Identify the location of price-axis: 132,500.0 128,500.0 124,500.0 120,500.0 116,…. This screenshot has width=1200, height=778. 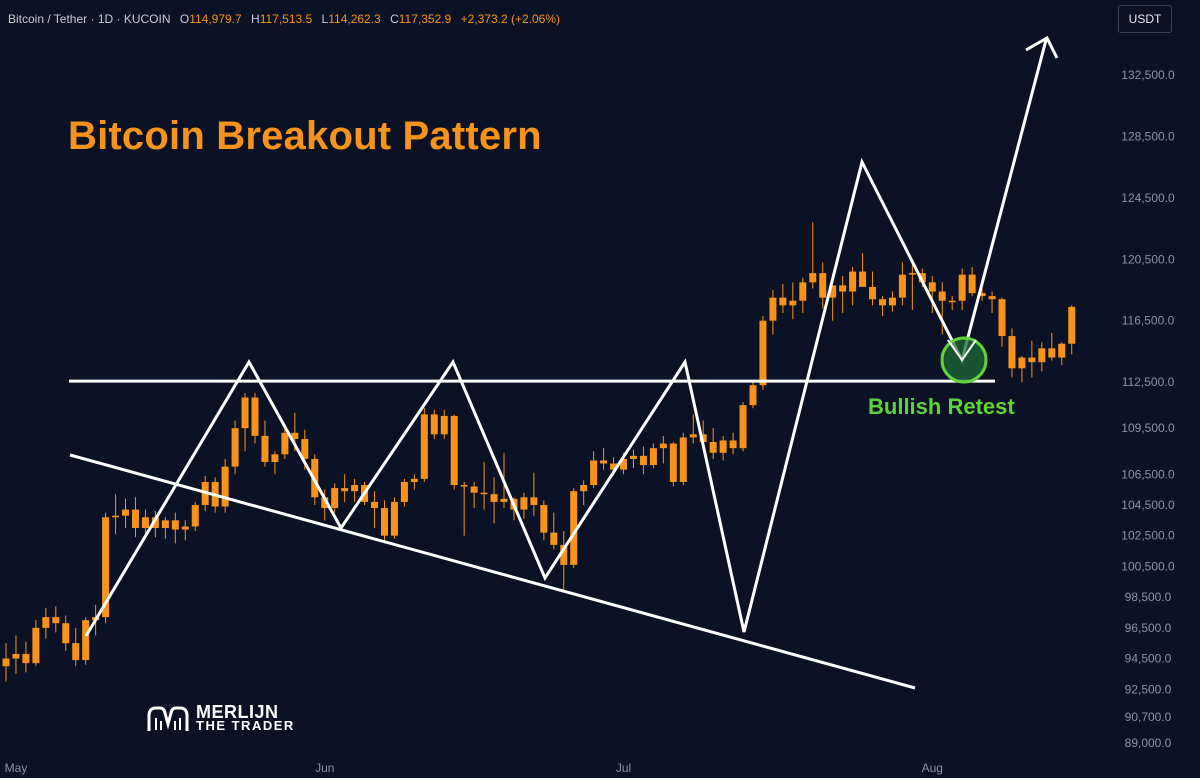
(1148, 409).